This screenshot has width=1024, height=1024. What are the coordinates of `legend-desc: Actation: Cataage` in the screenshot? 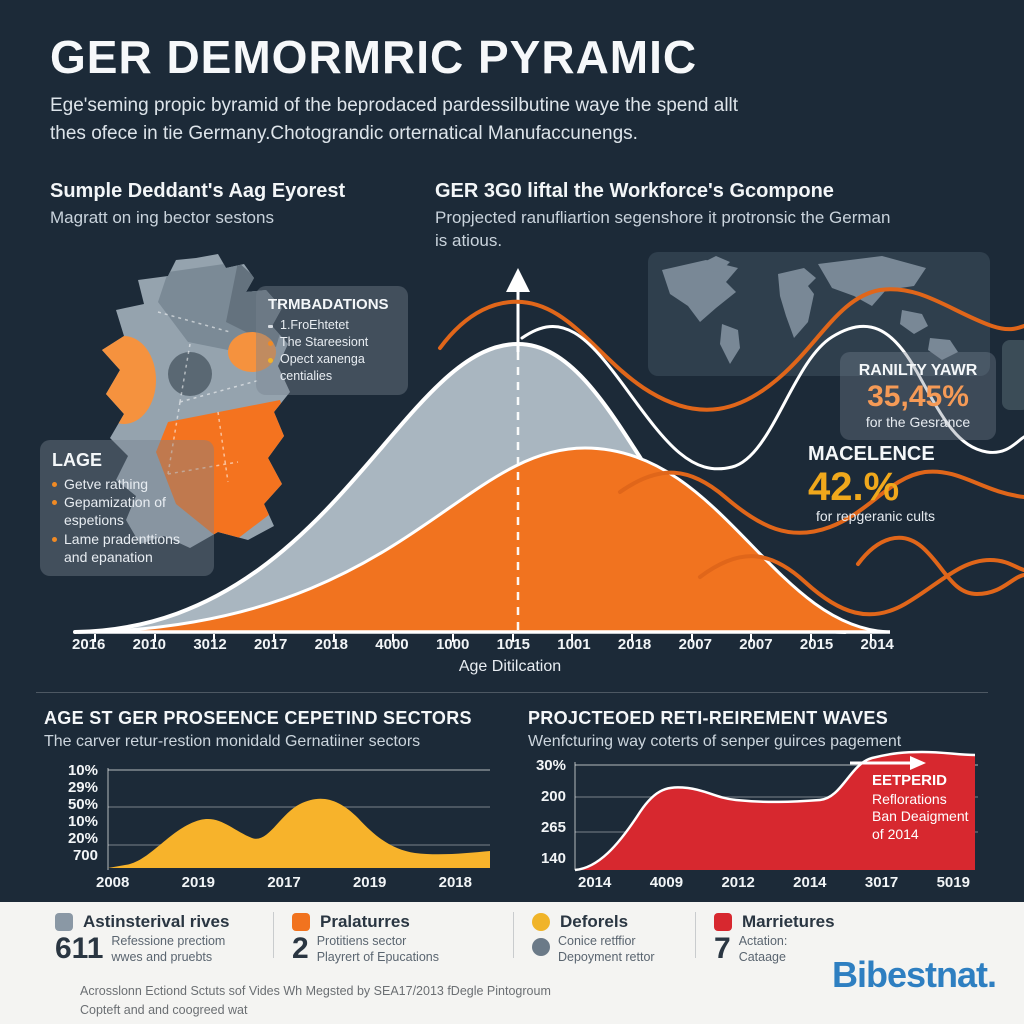 It's located at (763, 949).